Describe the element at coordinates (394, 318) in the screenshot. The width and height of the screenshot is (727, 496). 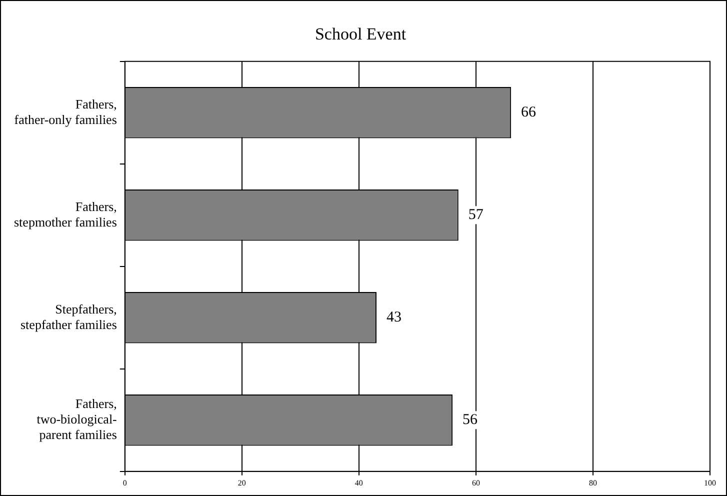
I see `data-label: 43` at that location.